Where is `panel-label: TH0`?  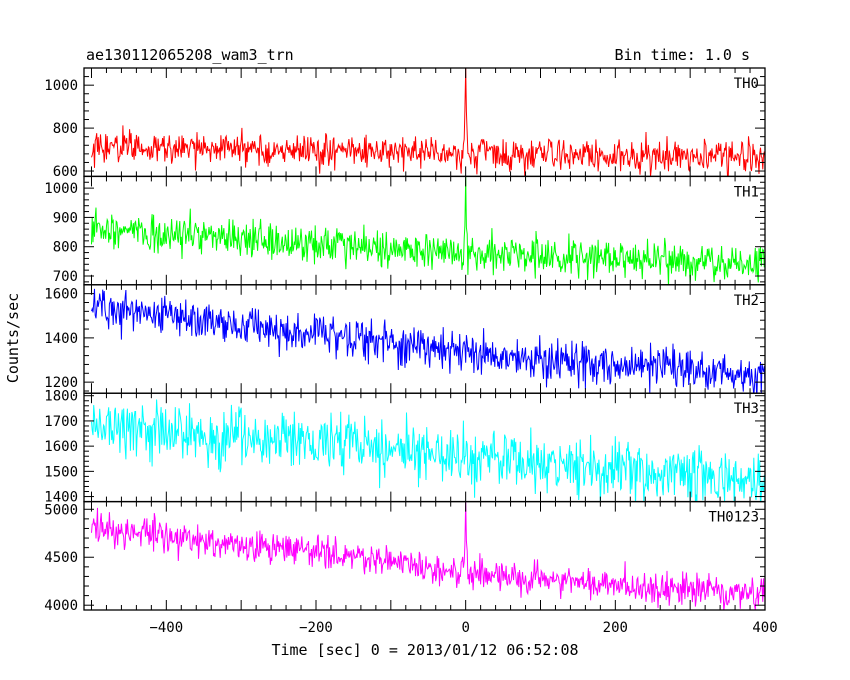
panel-label: TH0 is located at coordinates (746, 84).